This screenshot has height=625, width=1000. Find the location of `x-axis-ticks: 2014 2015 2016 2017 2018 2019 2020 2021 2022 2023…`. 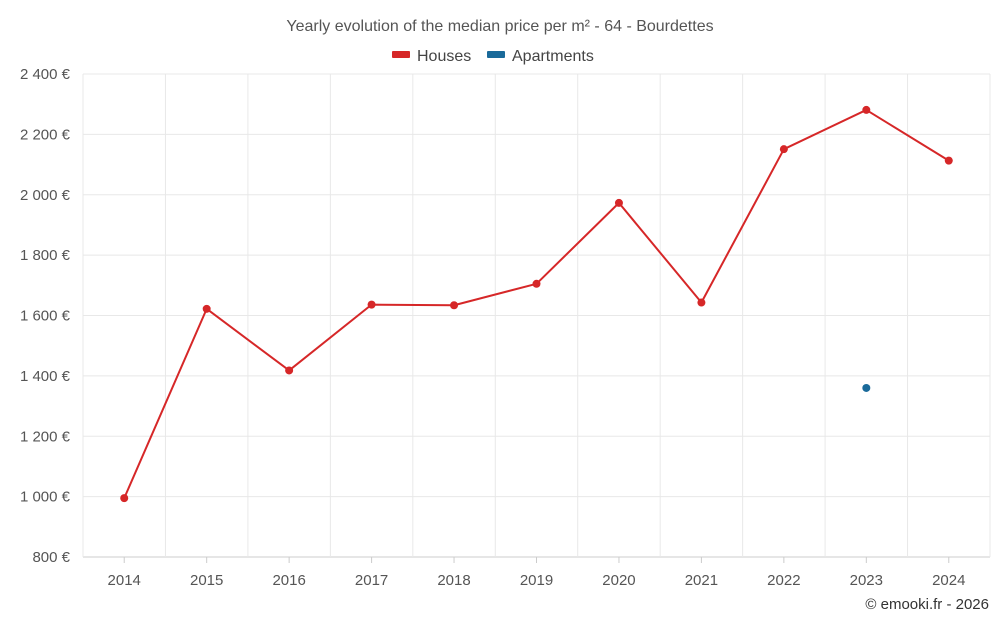

x-axis-ticks: 2014 2015 2016 2017 2018 2019 2020 2021 2022 2023… is located at coordinates (536, 573).